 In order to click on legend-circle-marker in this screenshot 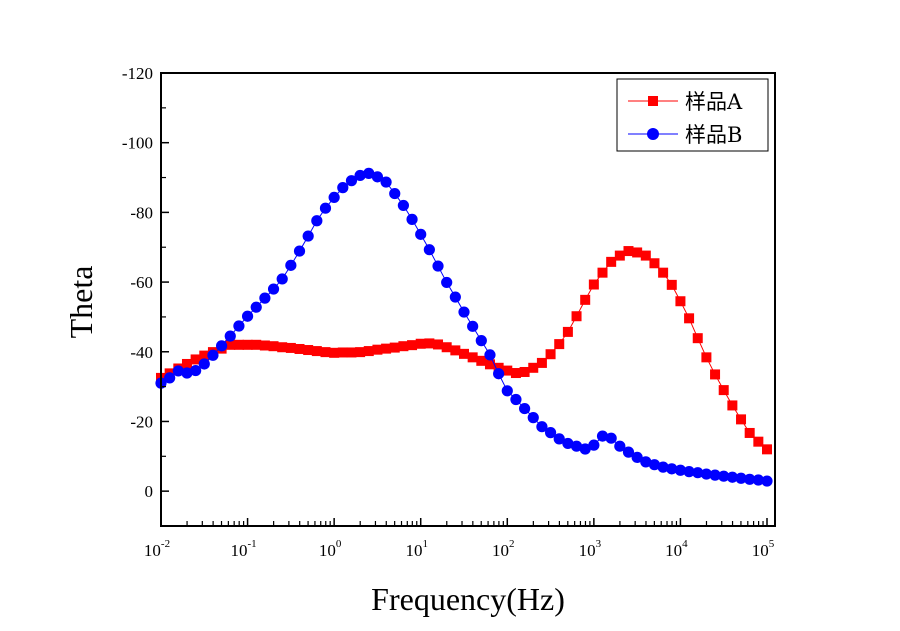, I will do `click(653, 134)`.